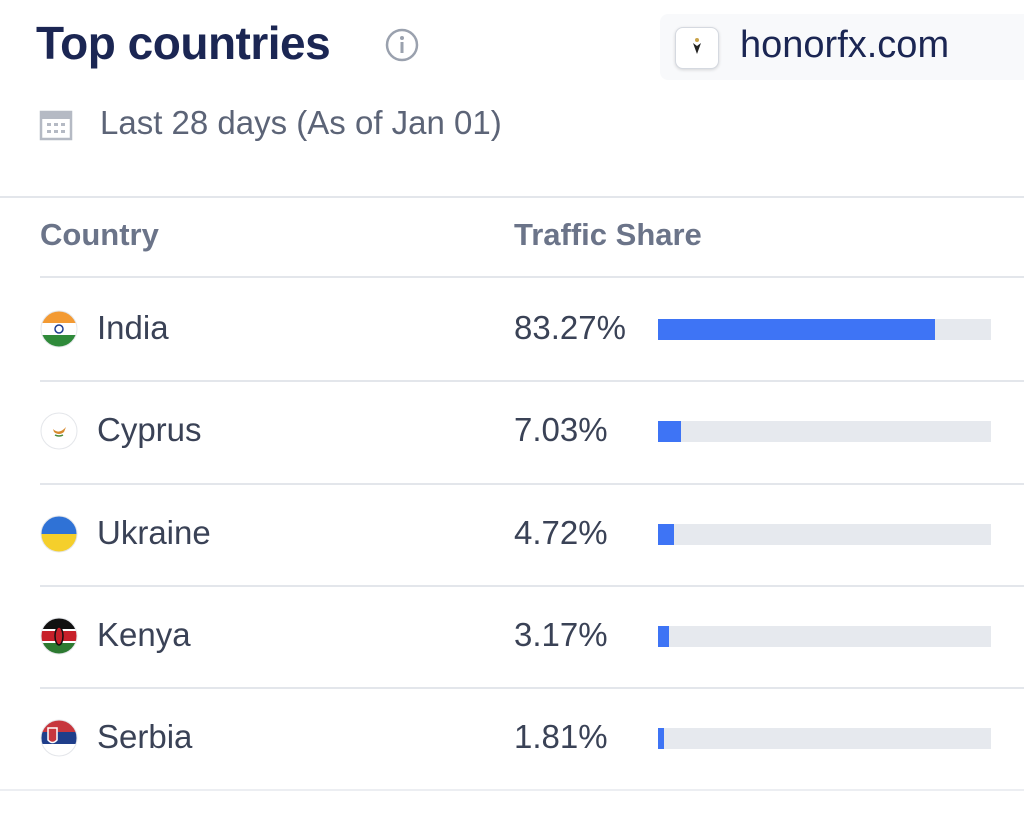 The height and width of the screenshot is (830, 1024). Describe the element at coordinates (144, 635) in the screenshot. I see `country-name: Kenya` at that location.